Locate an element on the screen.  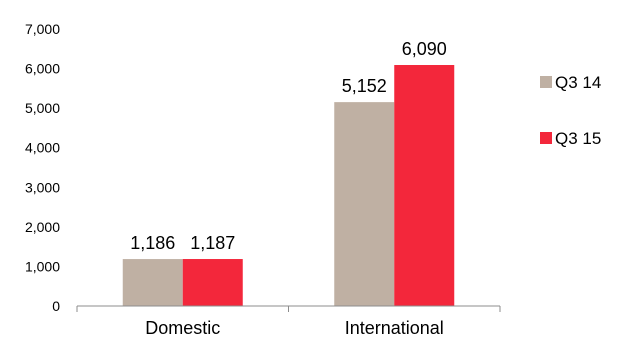
data-label: 1,187 is located at coordinates (212, 243).